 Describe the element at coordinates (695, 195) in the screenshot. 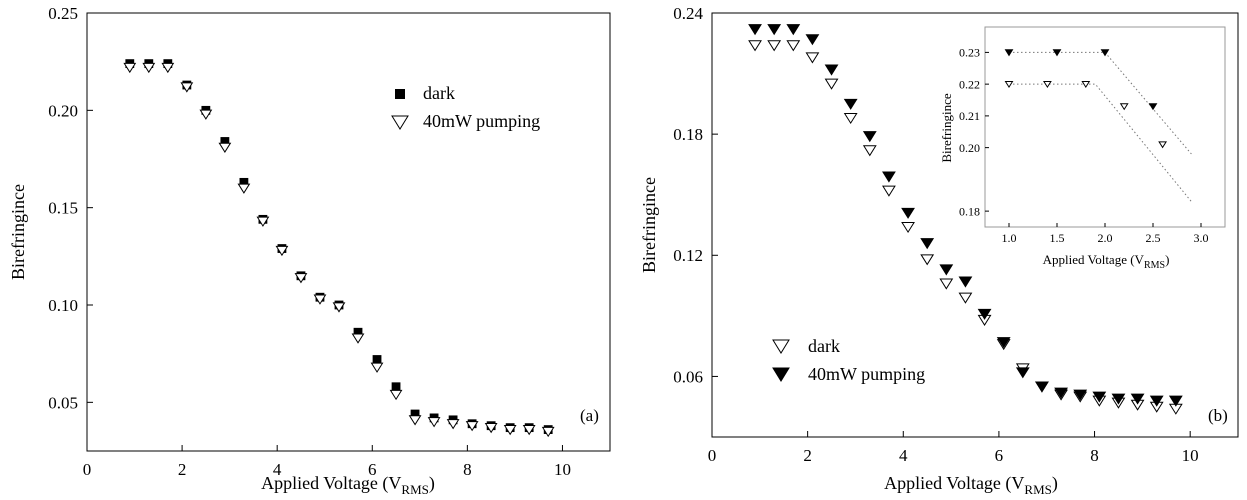

I see `y-axis: 0.06 0.12 0.18 0.24` at that location.